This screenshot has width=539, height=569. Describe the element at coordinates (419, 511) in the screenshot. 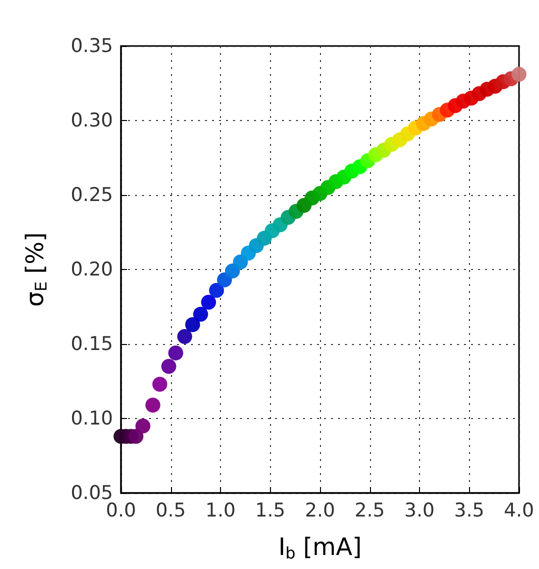

I see `x-tick-label: 3.0` at that location.